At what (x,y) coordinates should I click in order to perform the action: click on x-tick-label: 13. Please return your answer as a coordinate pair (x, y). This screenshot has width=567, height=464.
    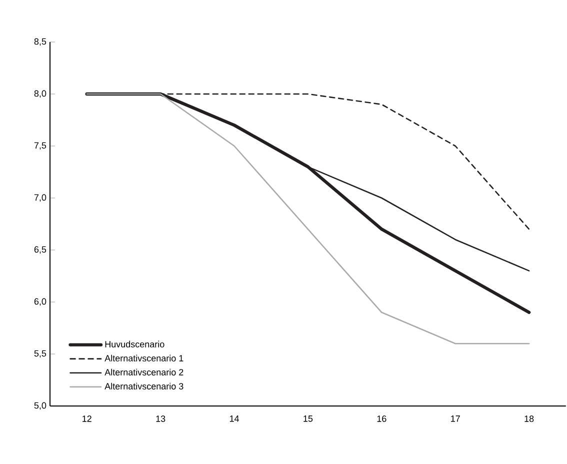
    Looking at the image, I should click on (161, 419).